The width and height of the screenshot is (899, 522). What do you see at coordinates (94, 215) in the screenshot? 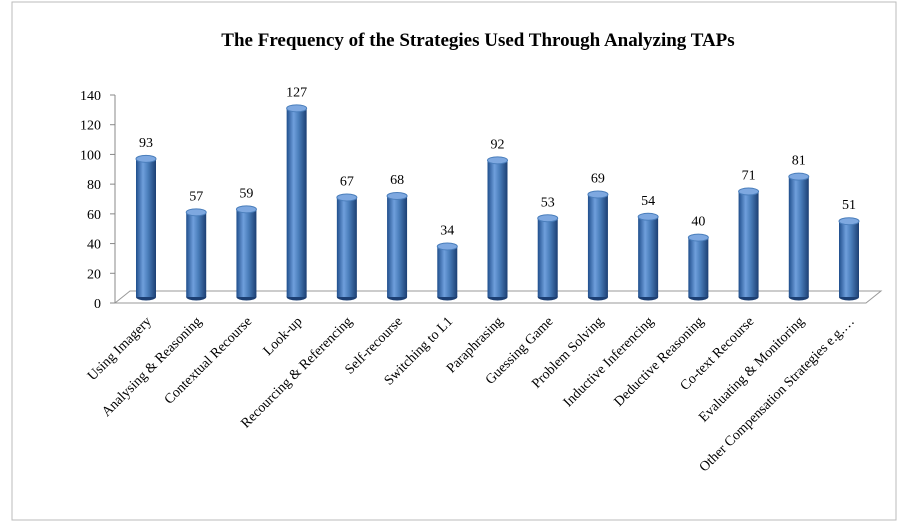
I see `y-tick-label: 60` at bounding box center [94, 215].